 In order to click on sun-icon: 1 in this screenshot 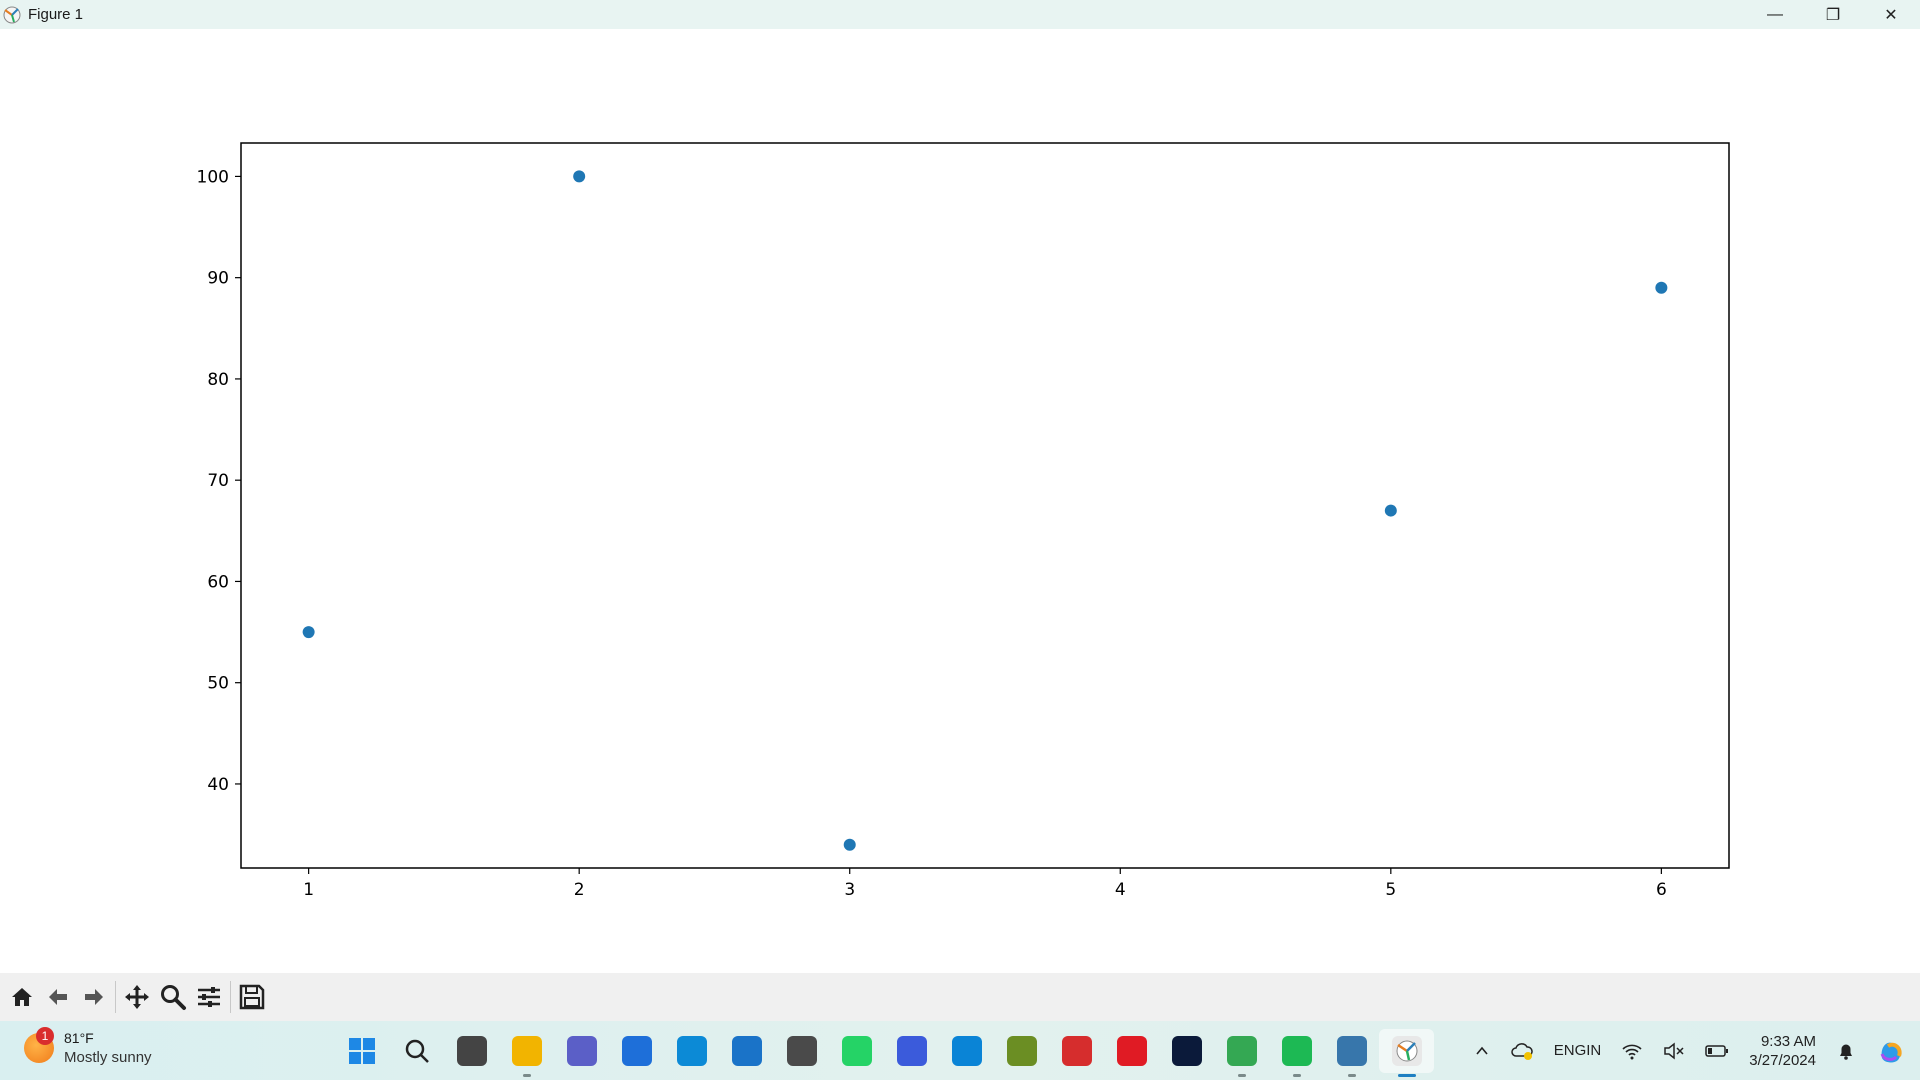, I will do `click(39, 1045)`.